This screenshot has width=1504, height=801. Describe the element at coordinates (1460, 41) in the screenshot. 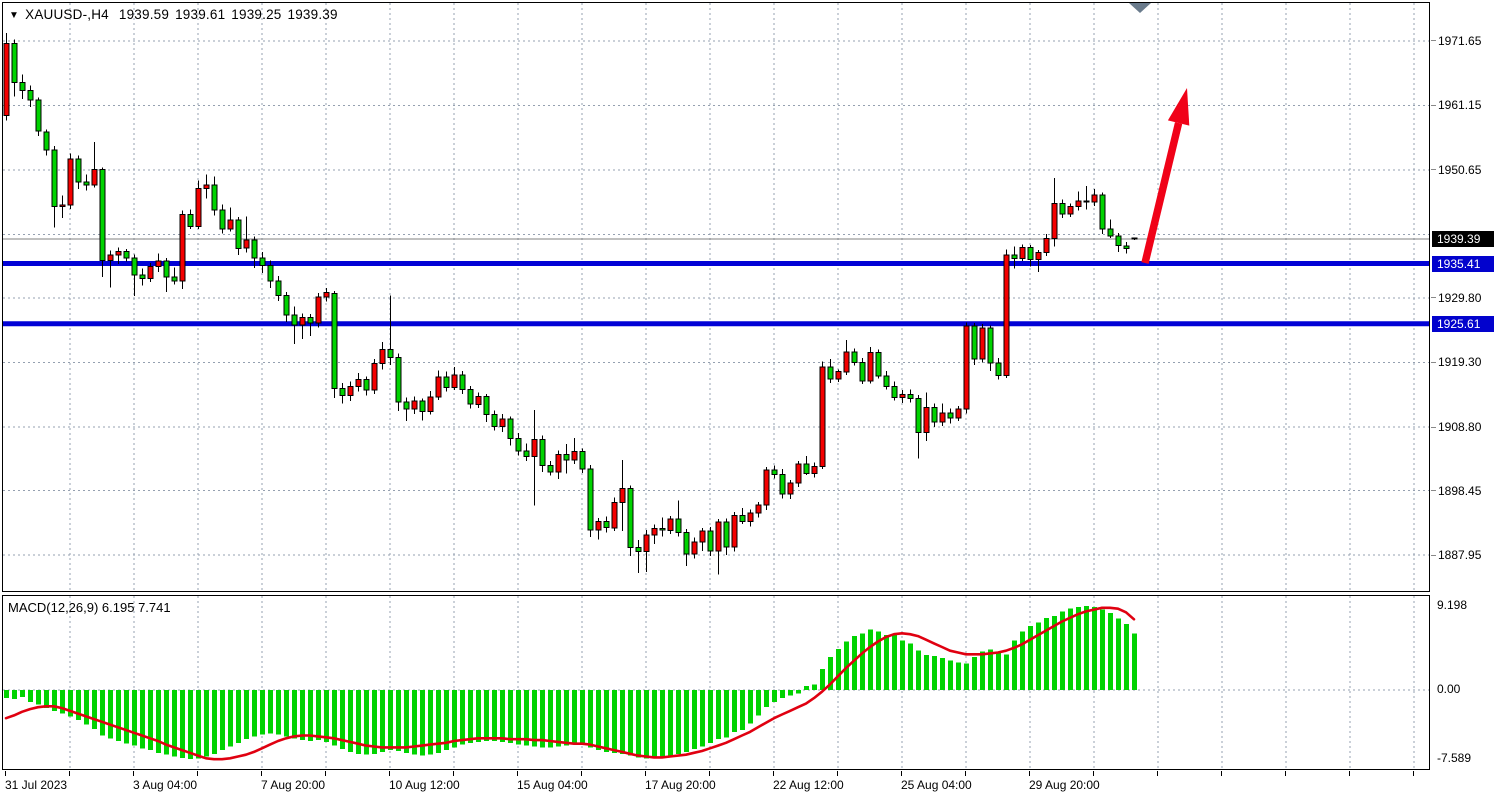

I see `price-label: 1971.65` at that location.